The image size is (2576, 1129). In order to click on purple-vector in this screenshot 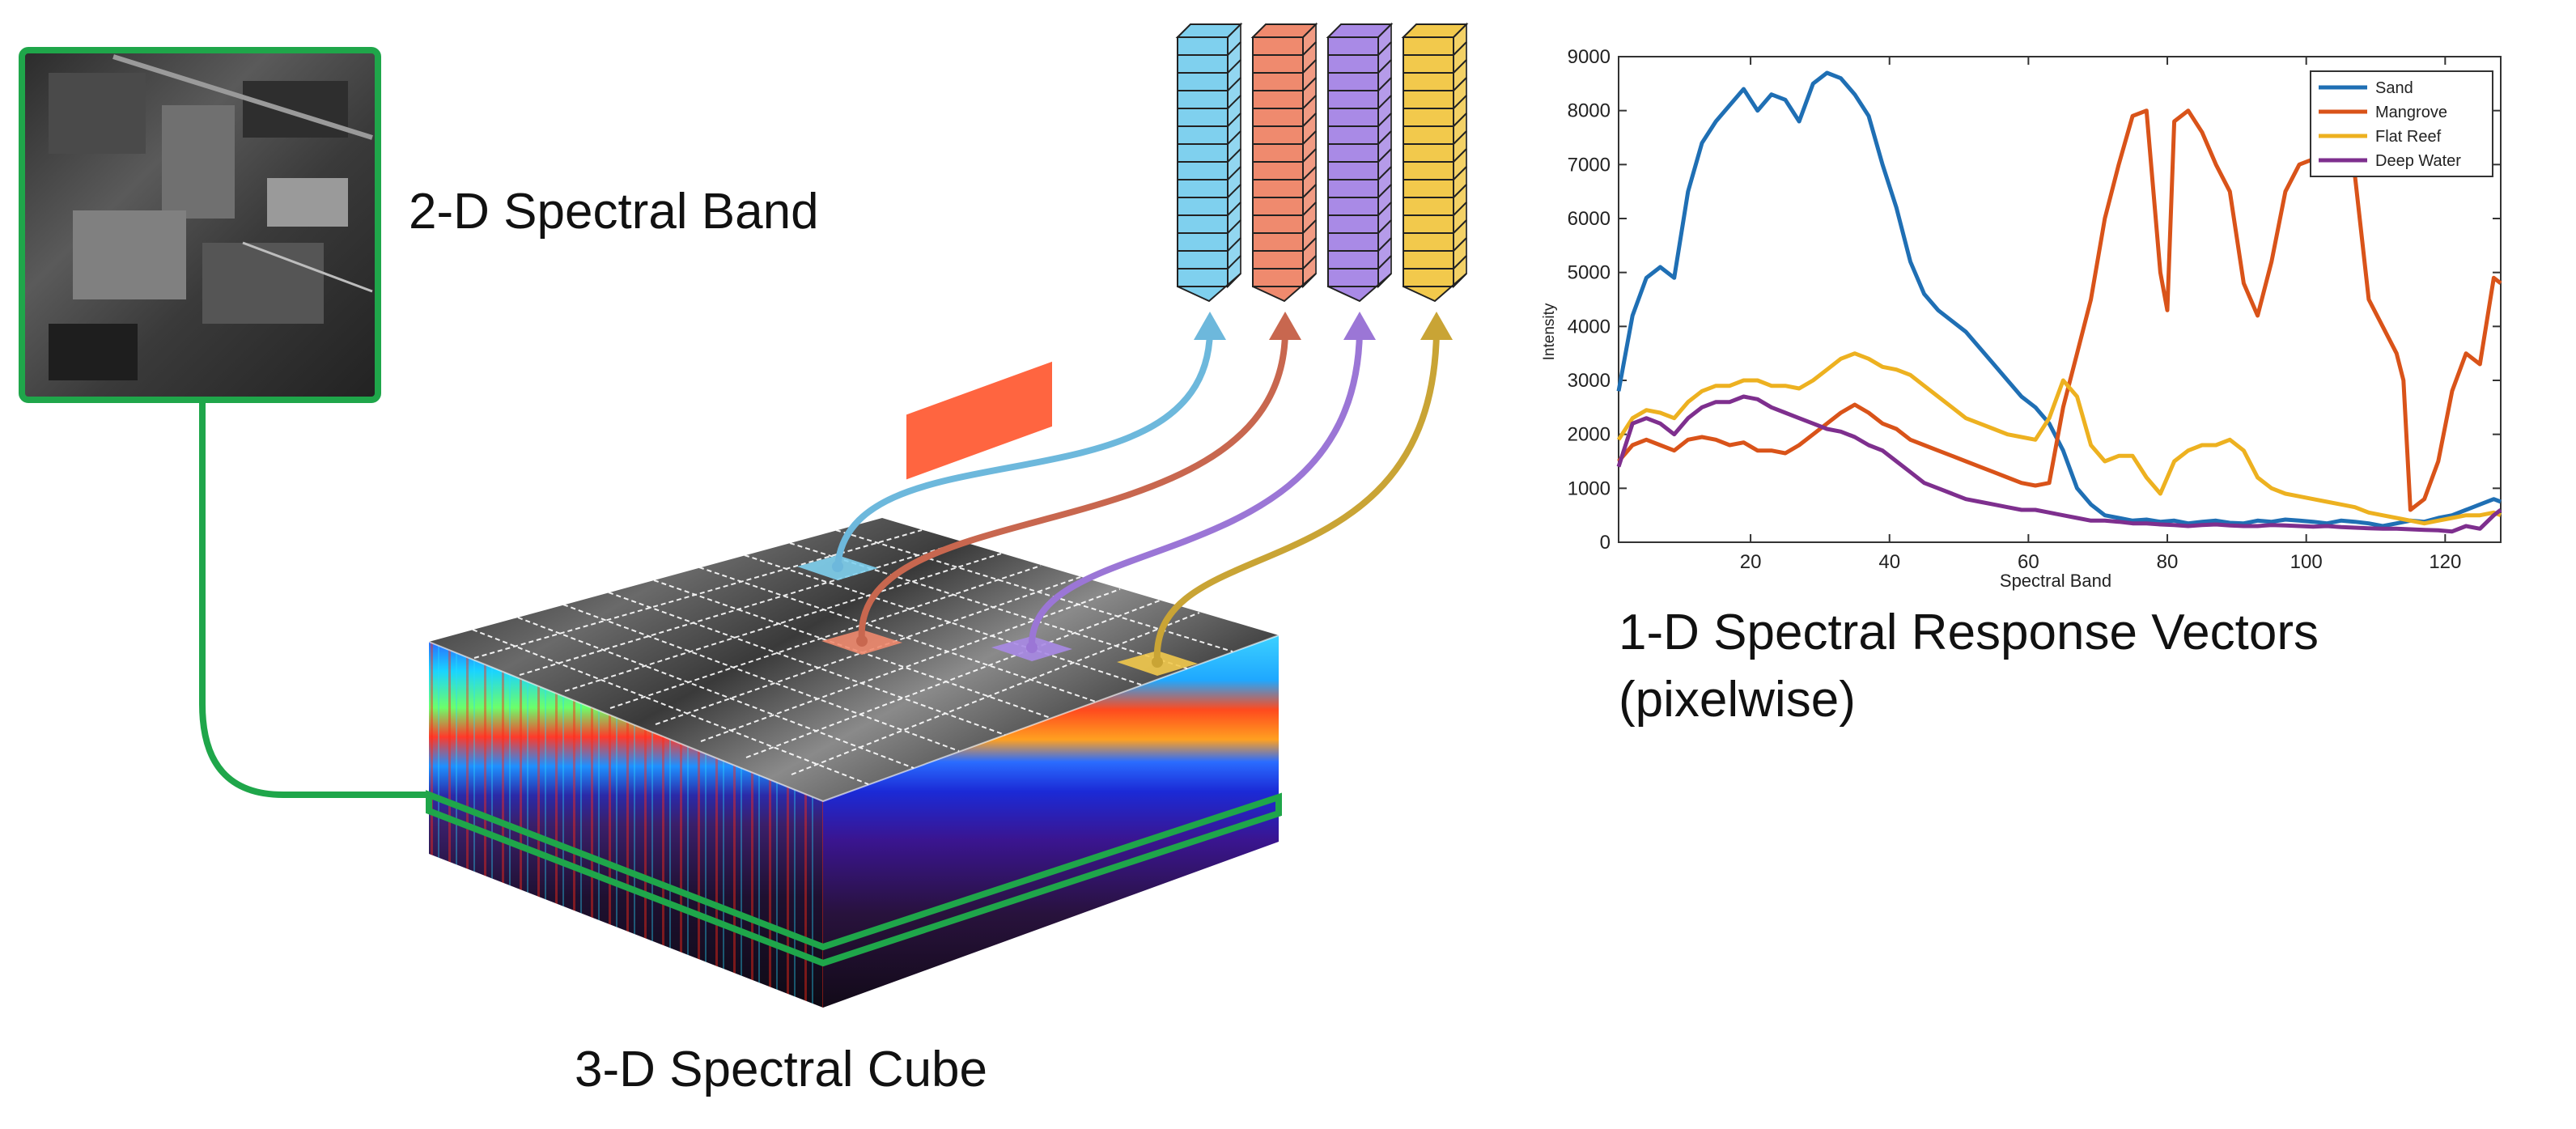, I will do `click(1360, 162)`.